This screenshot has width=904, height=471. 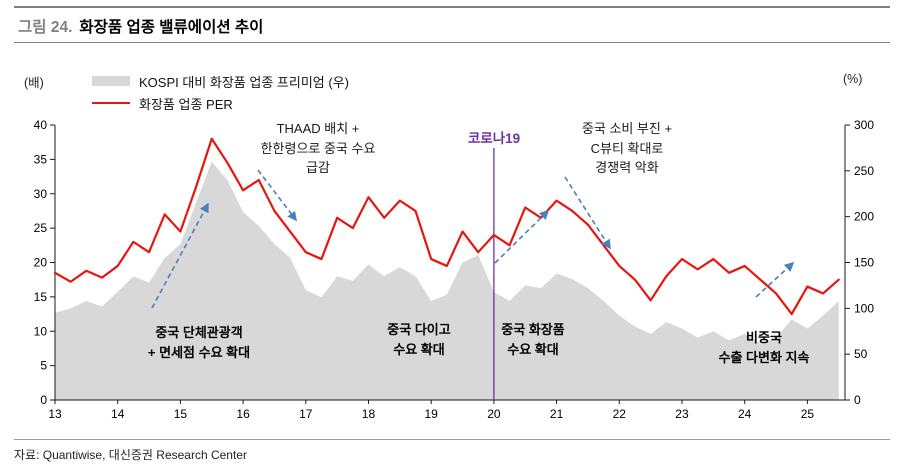 What do you see at coordinates (118, 414) in the screenshot?
I see `svg-text: 14` at bounding box center [118, 414].